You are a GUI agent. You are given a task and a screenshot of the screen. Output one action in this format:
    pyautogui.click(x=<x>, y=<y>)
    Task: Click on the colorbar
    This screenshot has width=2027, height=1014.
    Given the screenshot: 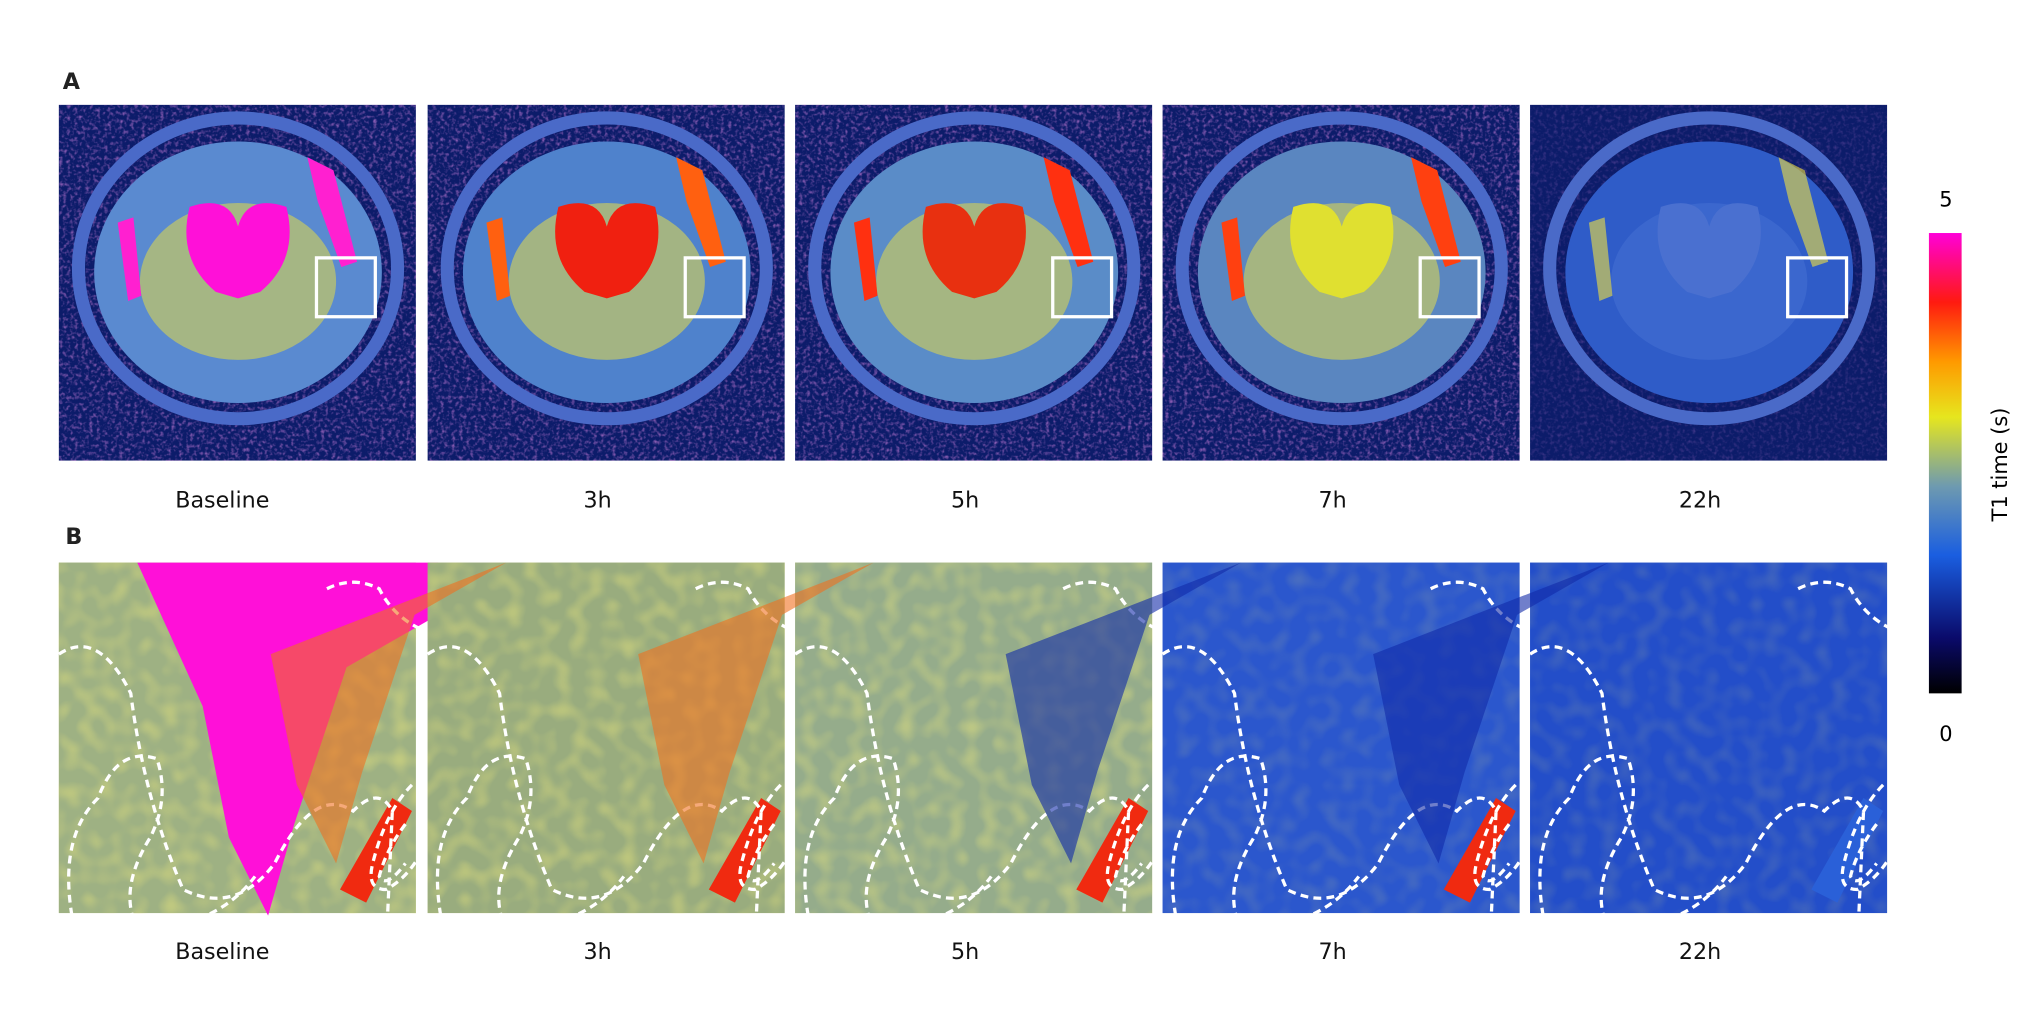 What is the action you would take?
    pyautogui.click(x=1945, y=463)
    